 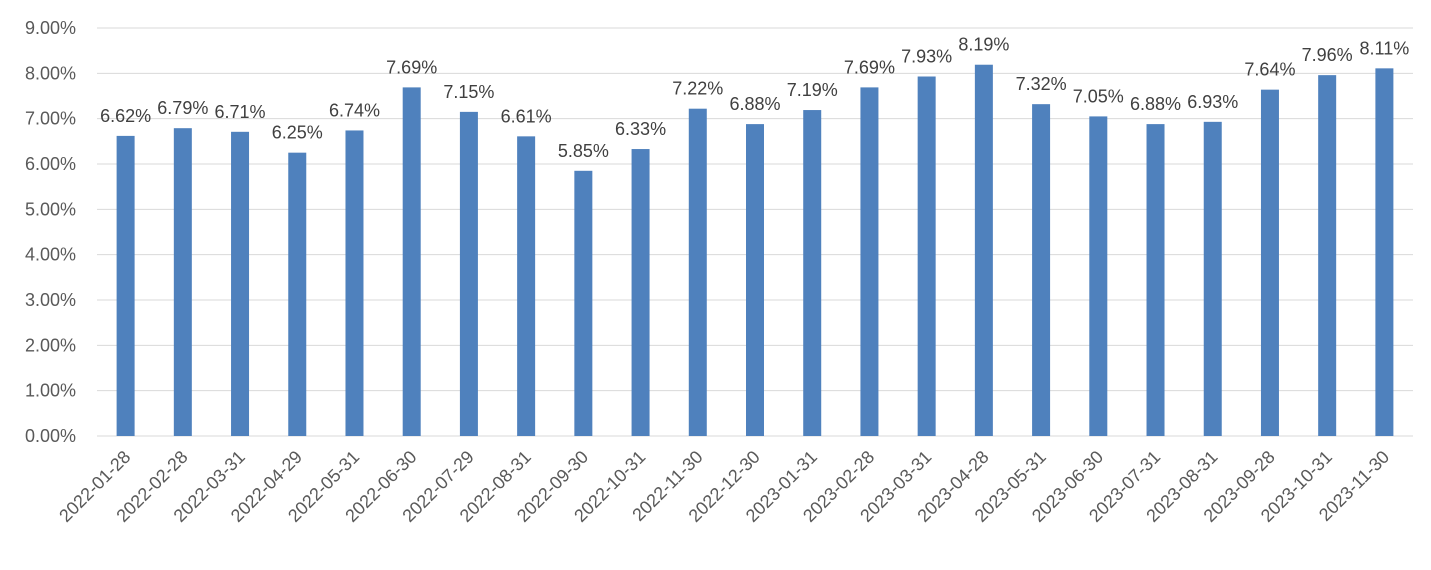 What do you see at coordinates (526, 116) in the screenshot?
I see `data-label: 6.61%` at bounding box center [526, 116].